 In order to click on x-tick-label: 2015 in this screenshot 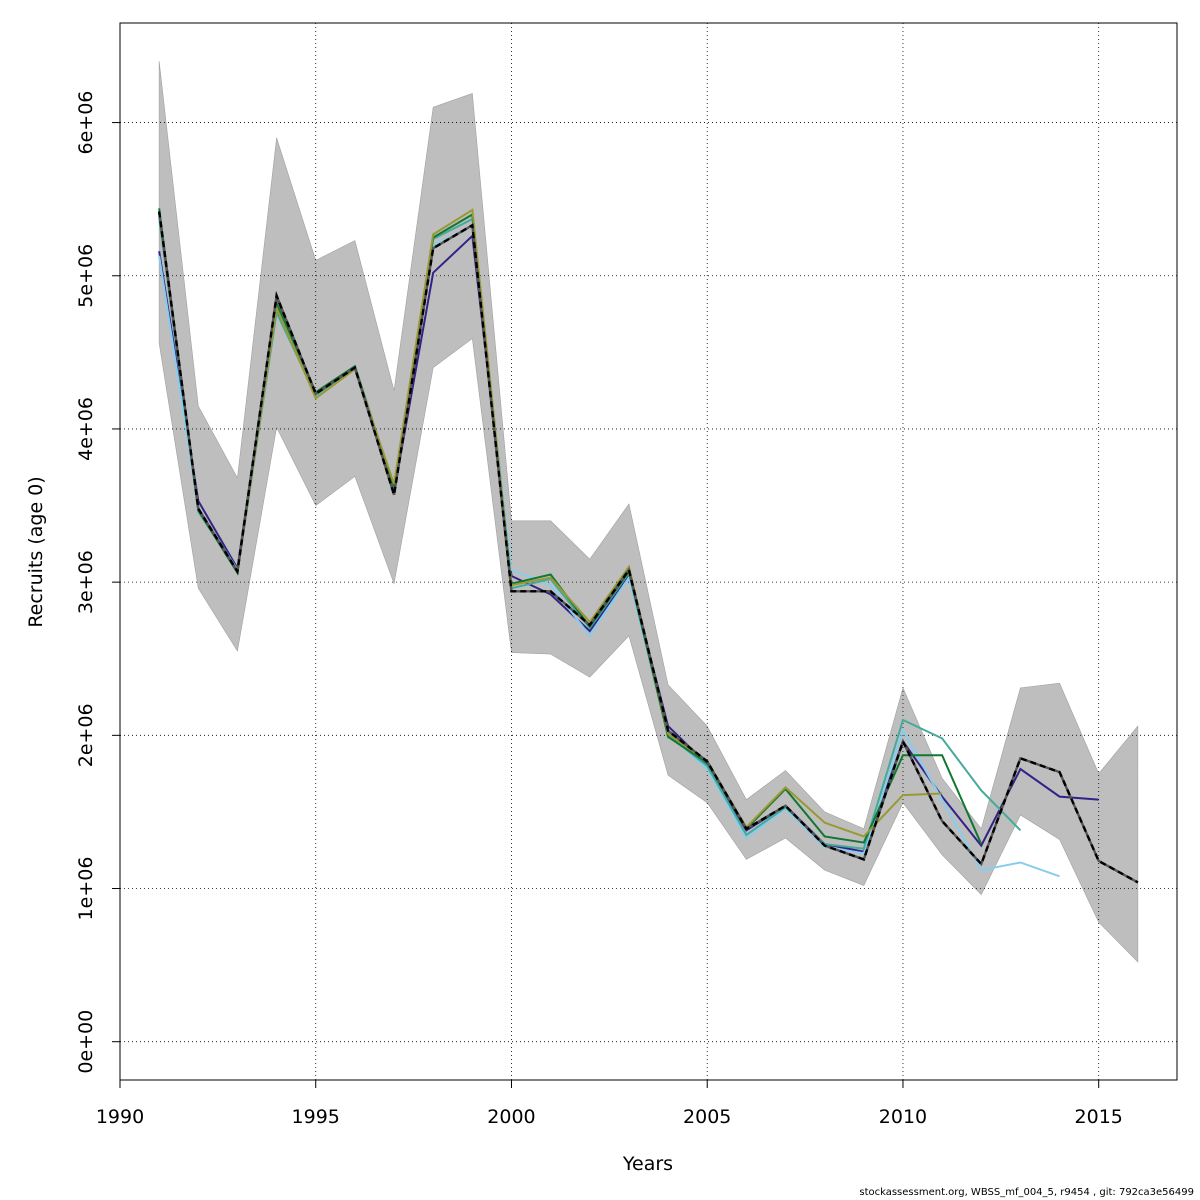, I will do `click(1099, 1117)`.